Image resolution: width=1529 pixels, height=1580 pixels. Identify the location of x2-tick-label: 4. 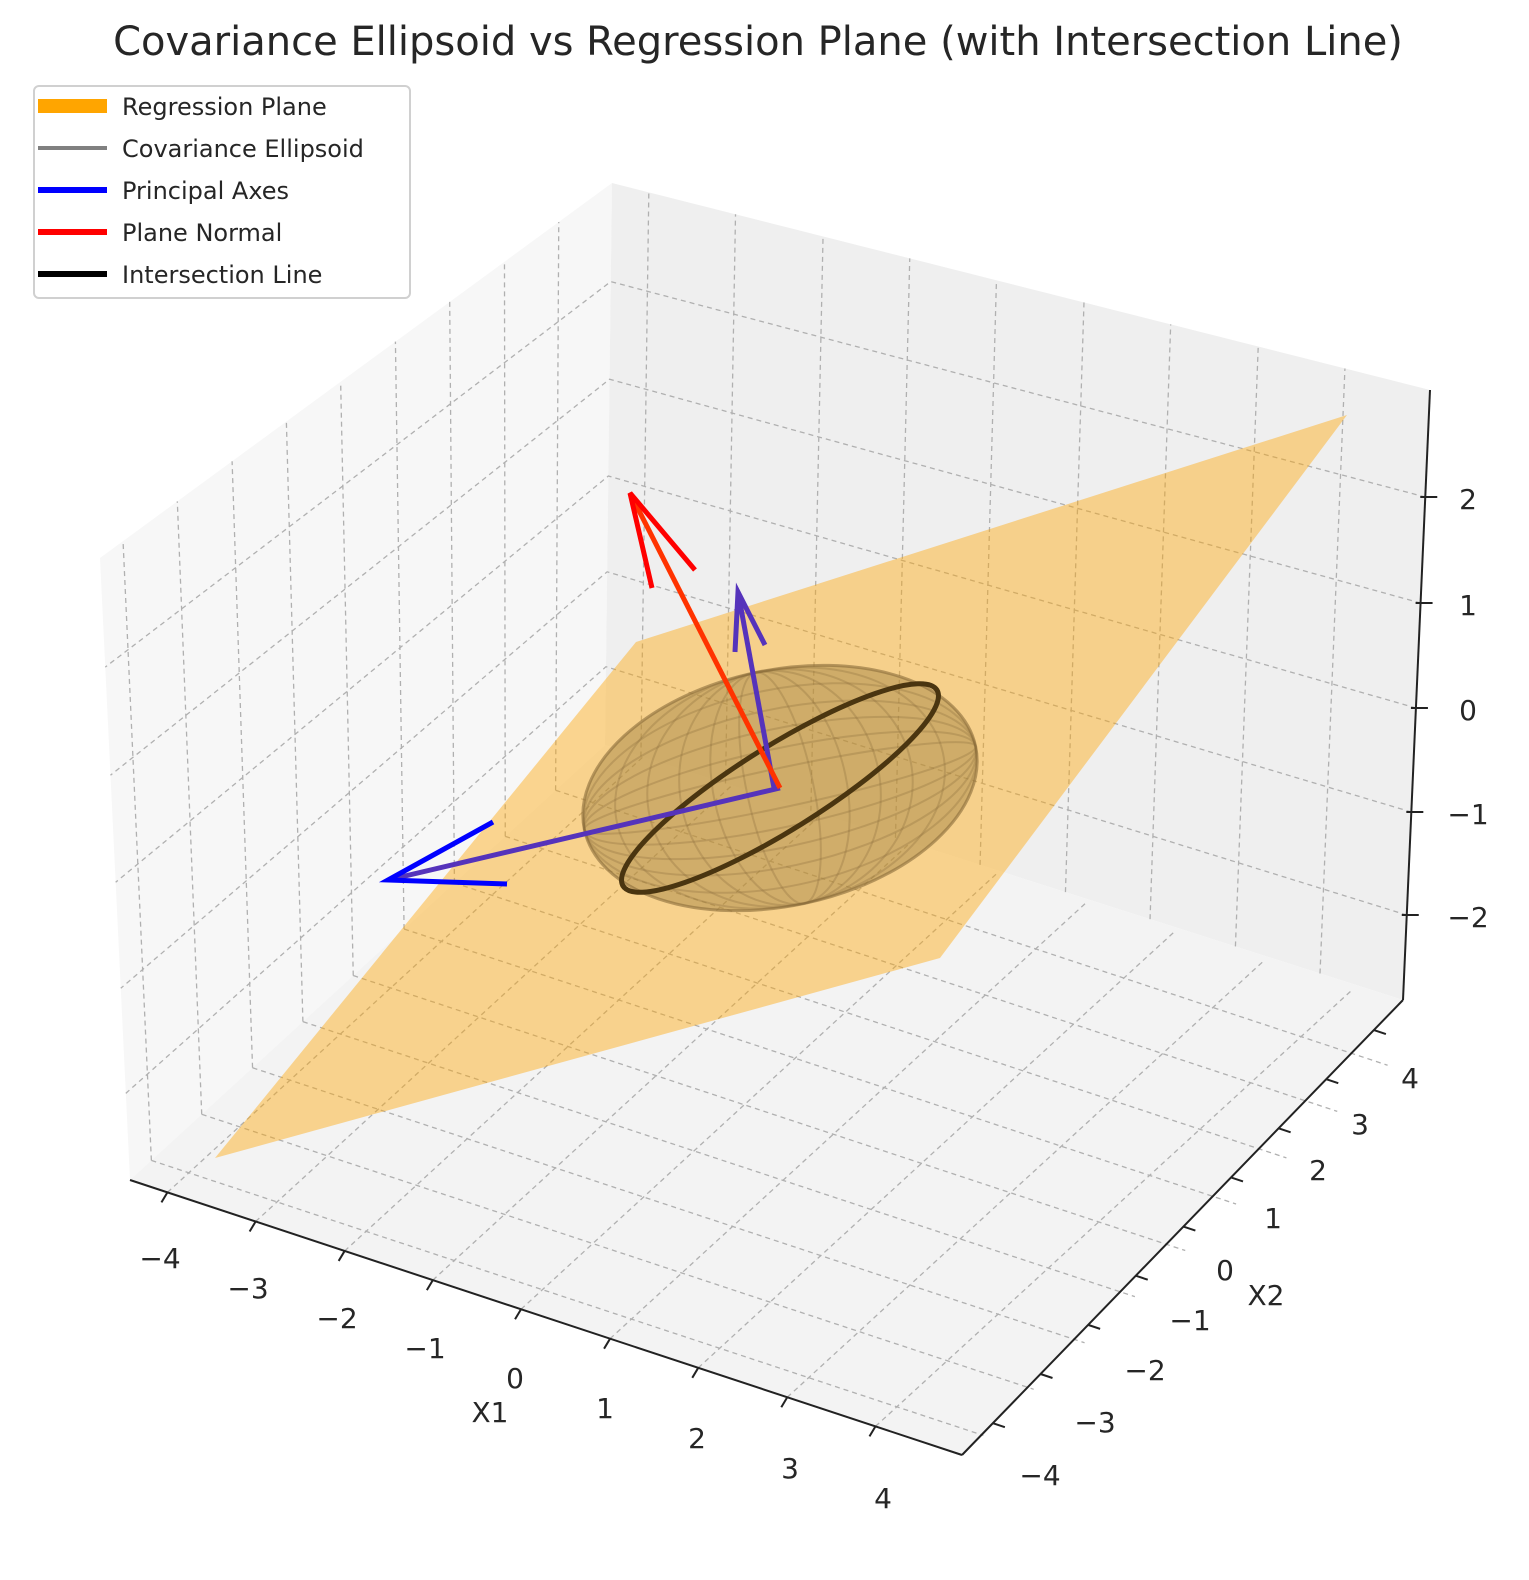
(1410, 1078).